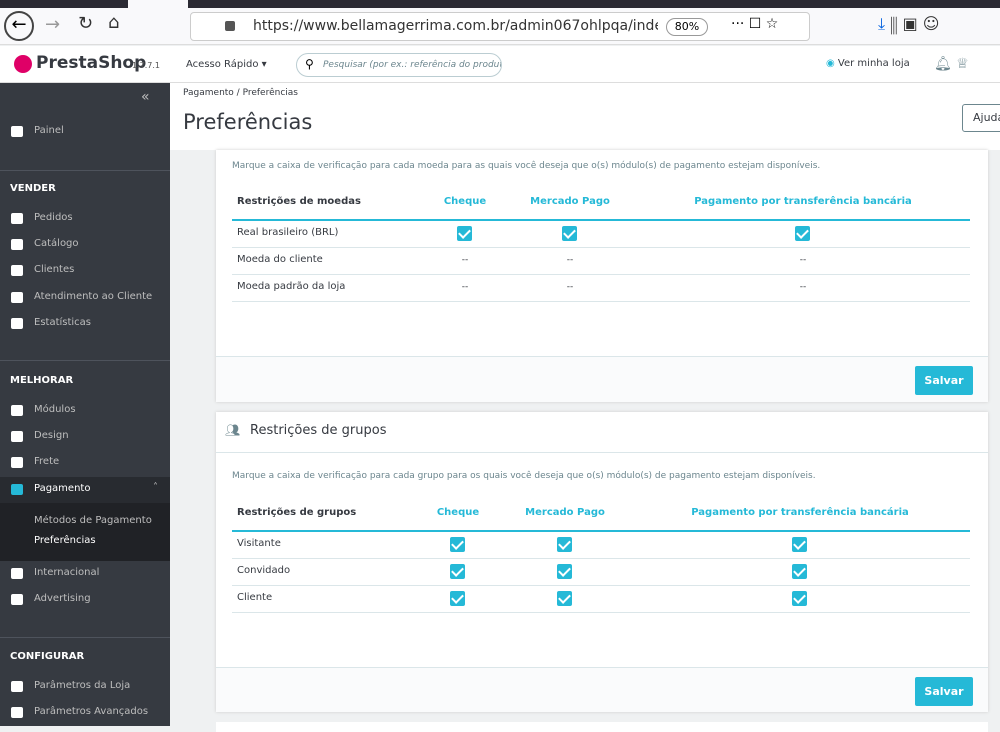 This screenshot has width=1000, height=732. What do you see at coordinates (67, 572) in the screenshot?
I see `menu-item: Internacional` at bounding box center [67, 572].